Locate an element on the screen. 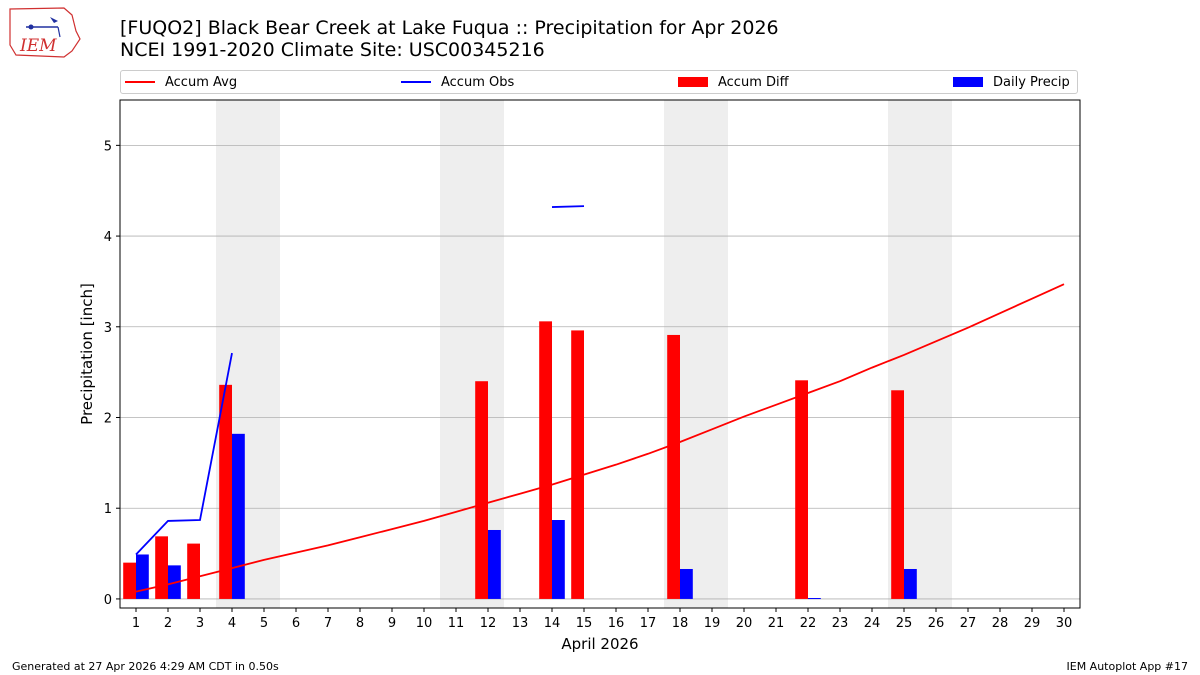 The image size is (1200, 675). y-tick-label-5: 5 is located at coordinates (108, 146).